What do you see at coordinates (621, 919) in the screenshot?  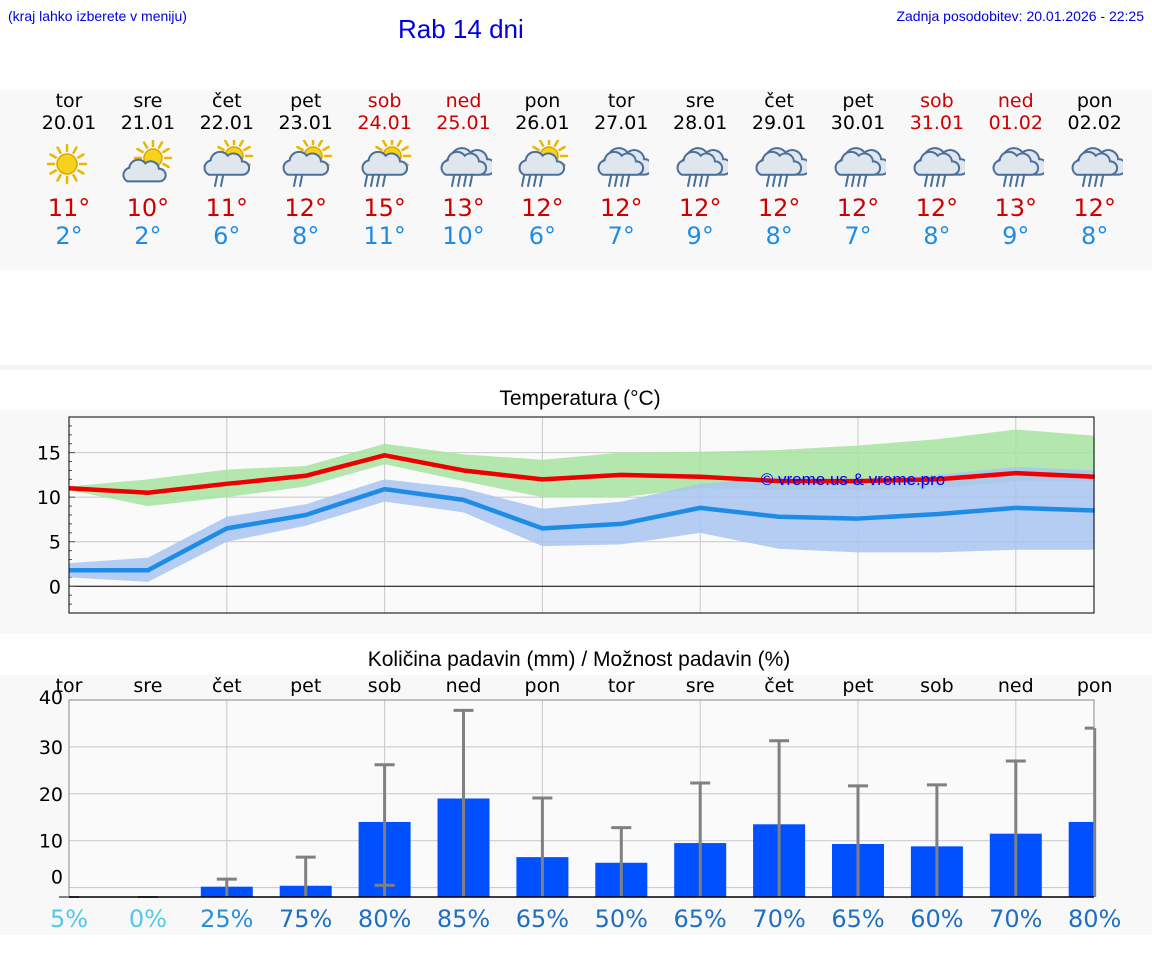 I see `precipitation-probability: 50%` at bounding box center [621, 919].